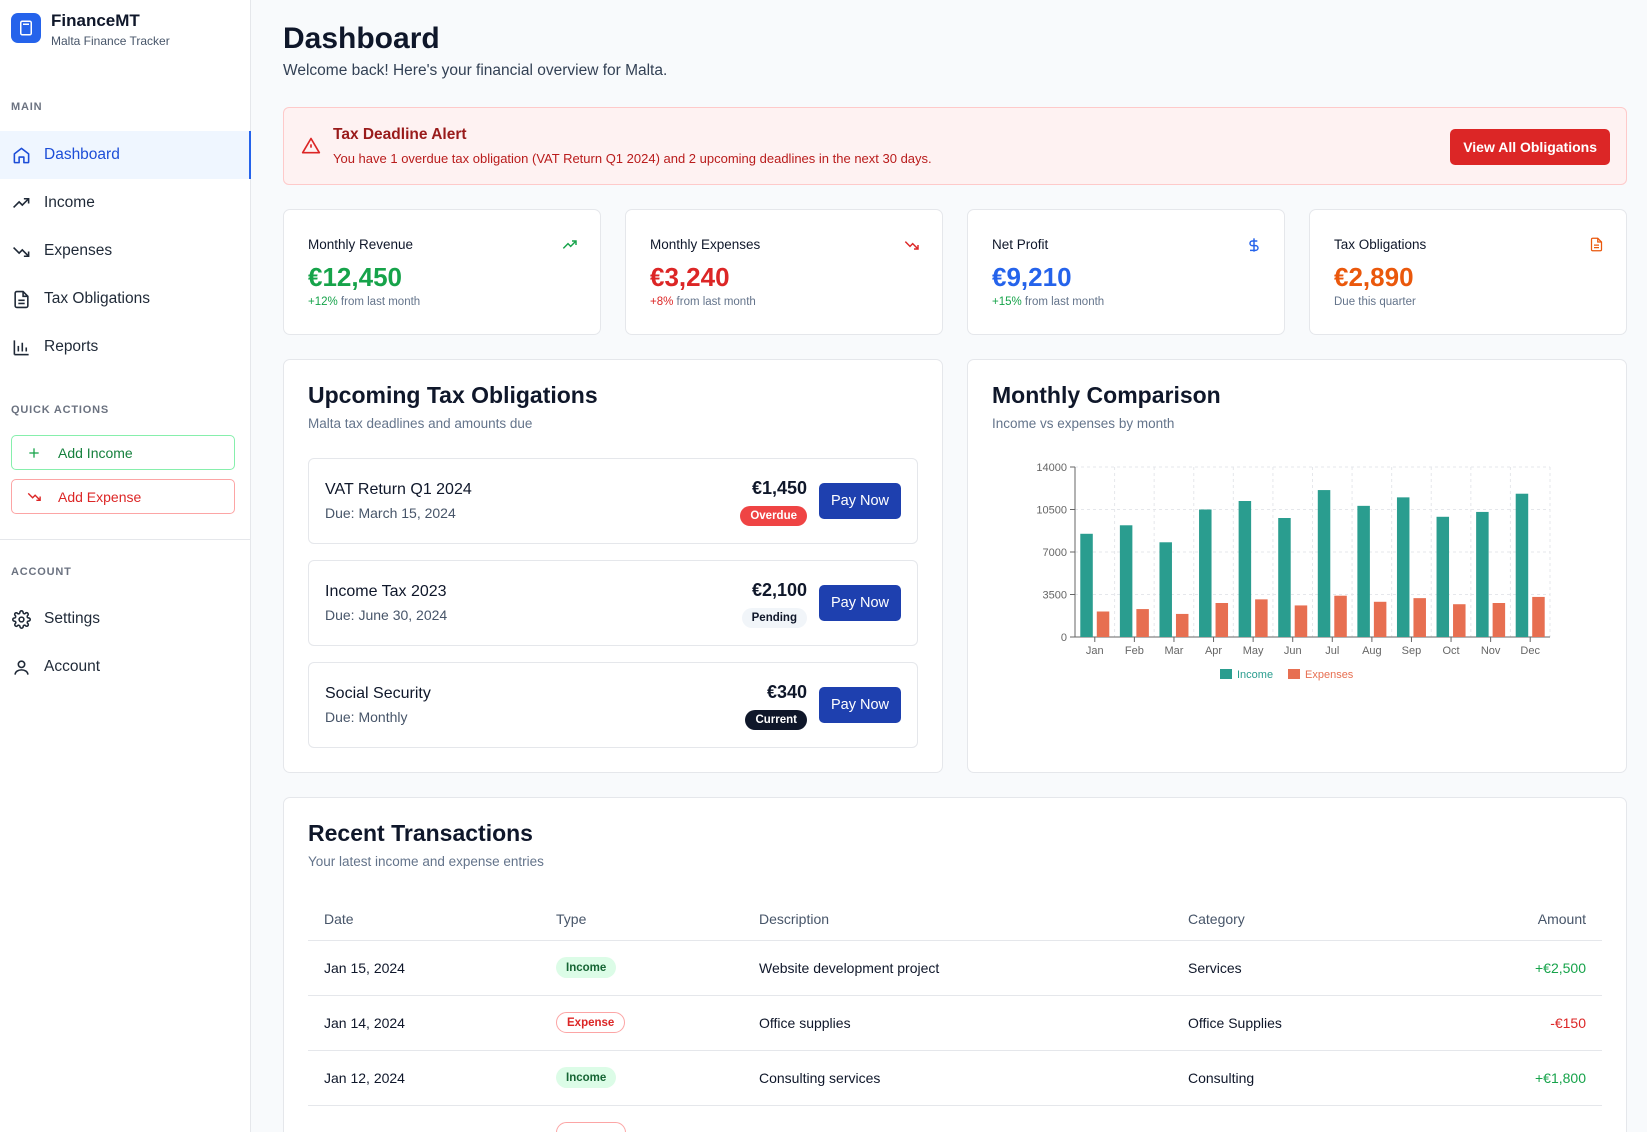 The image size is (1647, 1132). Describe the element at coordinates (1020, 244) in the screenshot. I see `stat-label: Net Profit` at that location.